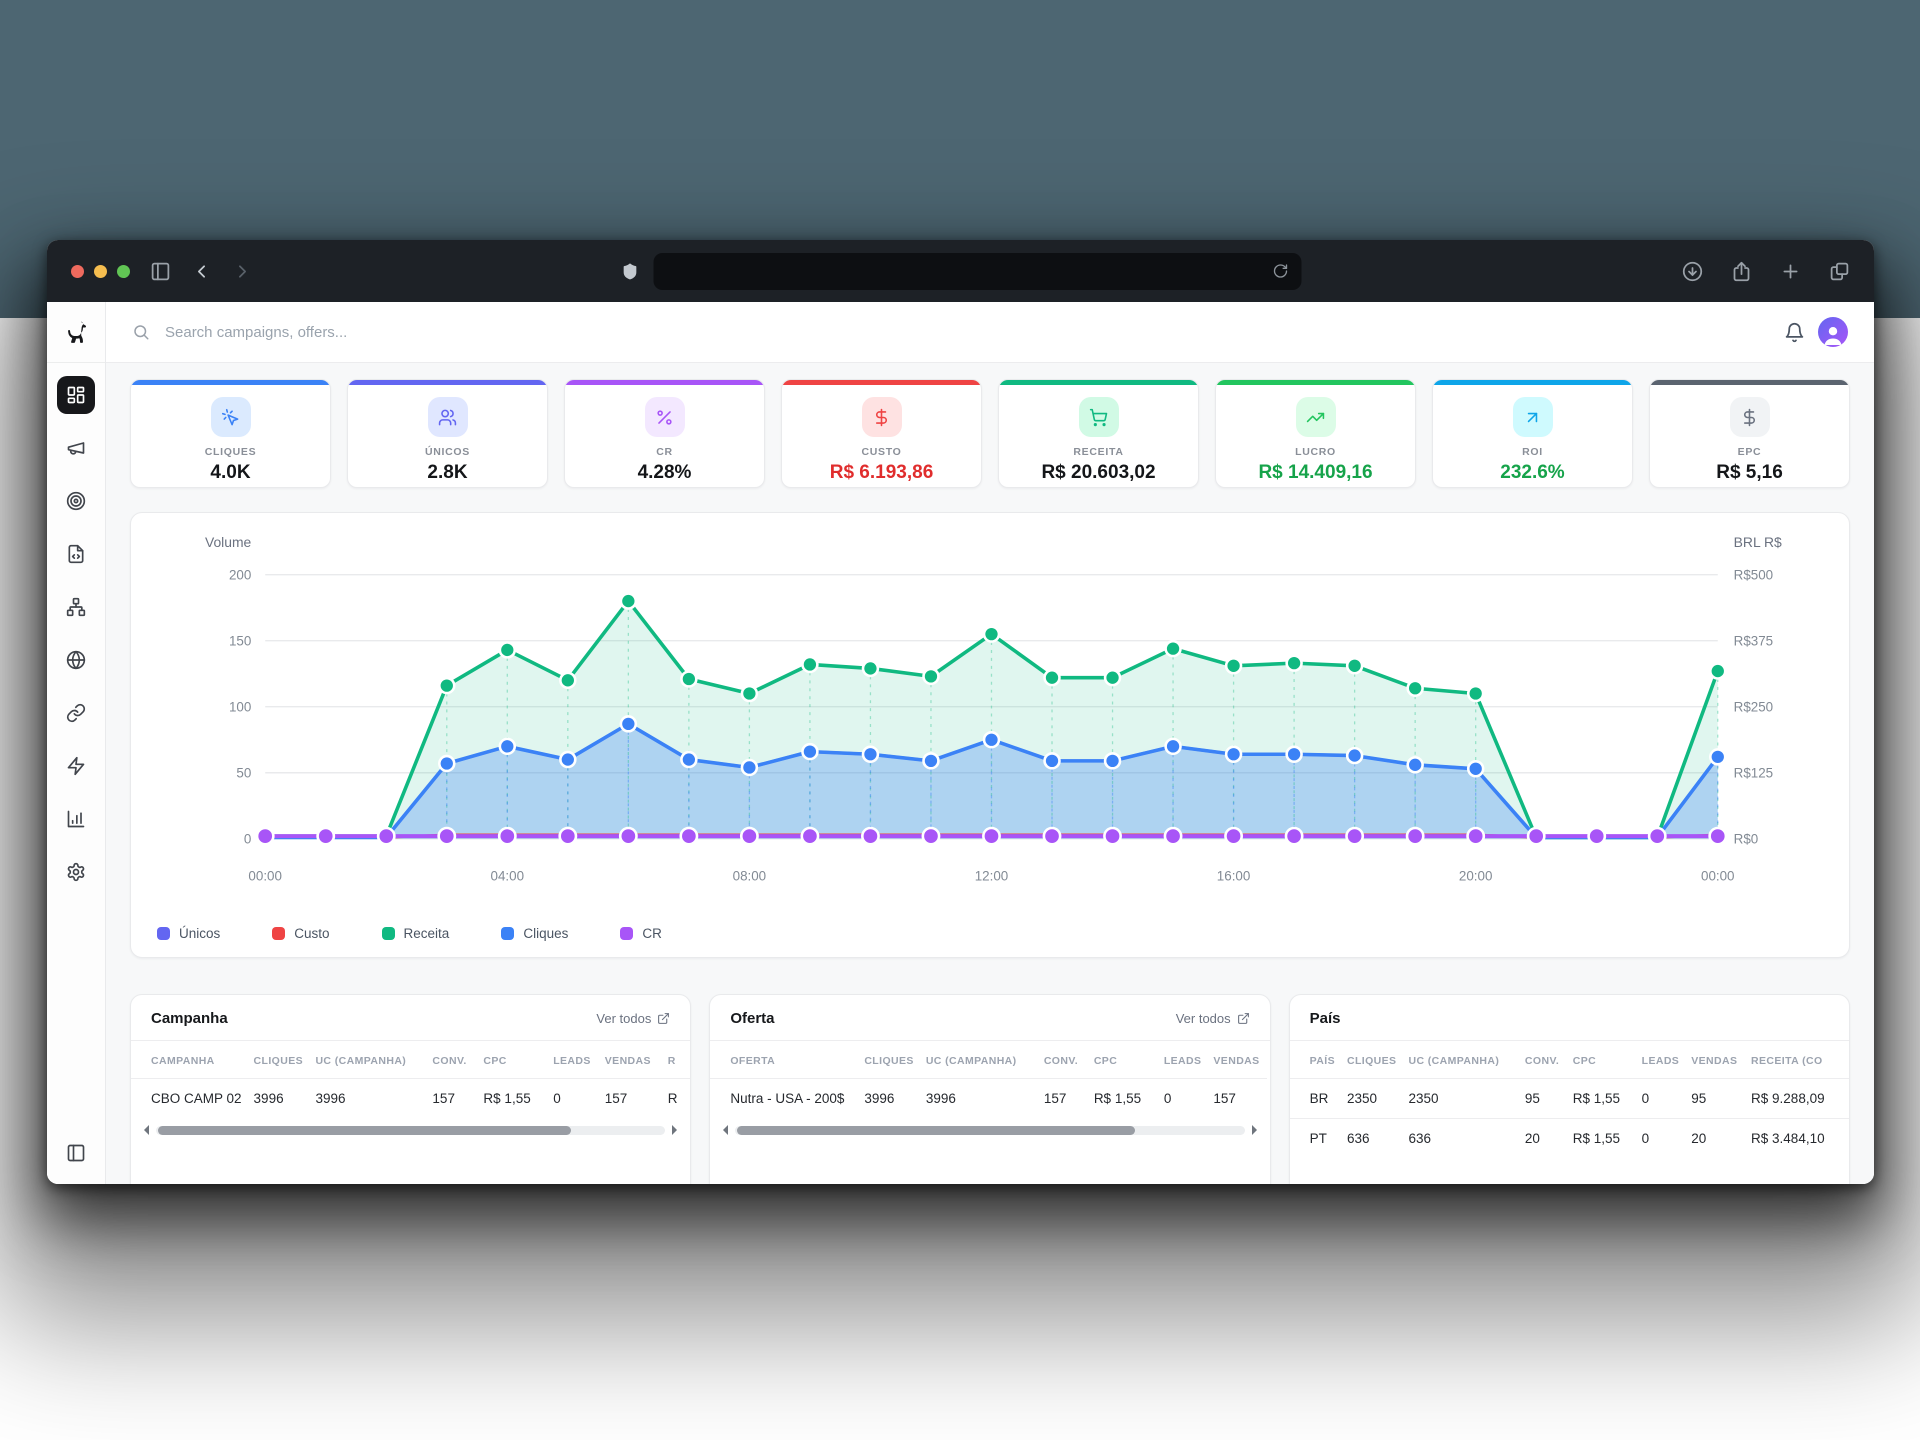 The height and width of the screenshot is (1440, 1920). Describe the element at coordinates (1718, 875) in the screenshot. I see `svg-text: 00:00` at that location.